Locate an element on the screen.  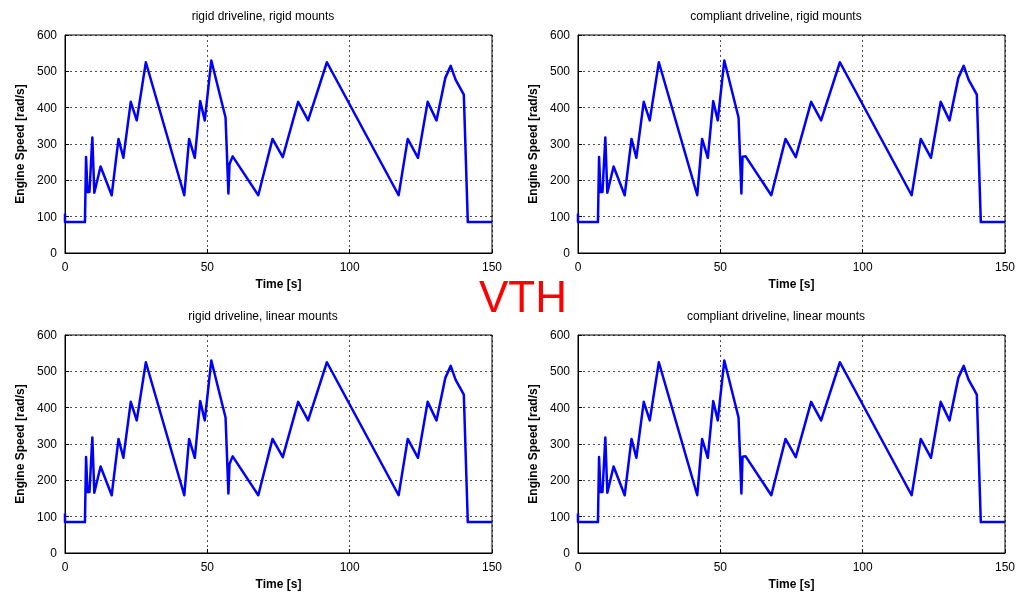
chart-title: rigid driveline, rigid mounts is located at coordinates (263, 16).